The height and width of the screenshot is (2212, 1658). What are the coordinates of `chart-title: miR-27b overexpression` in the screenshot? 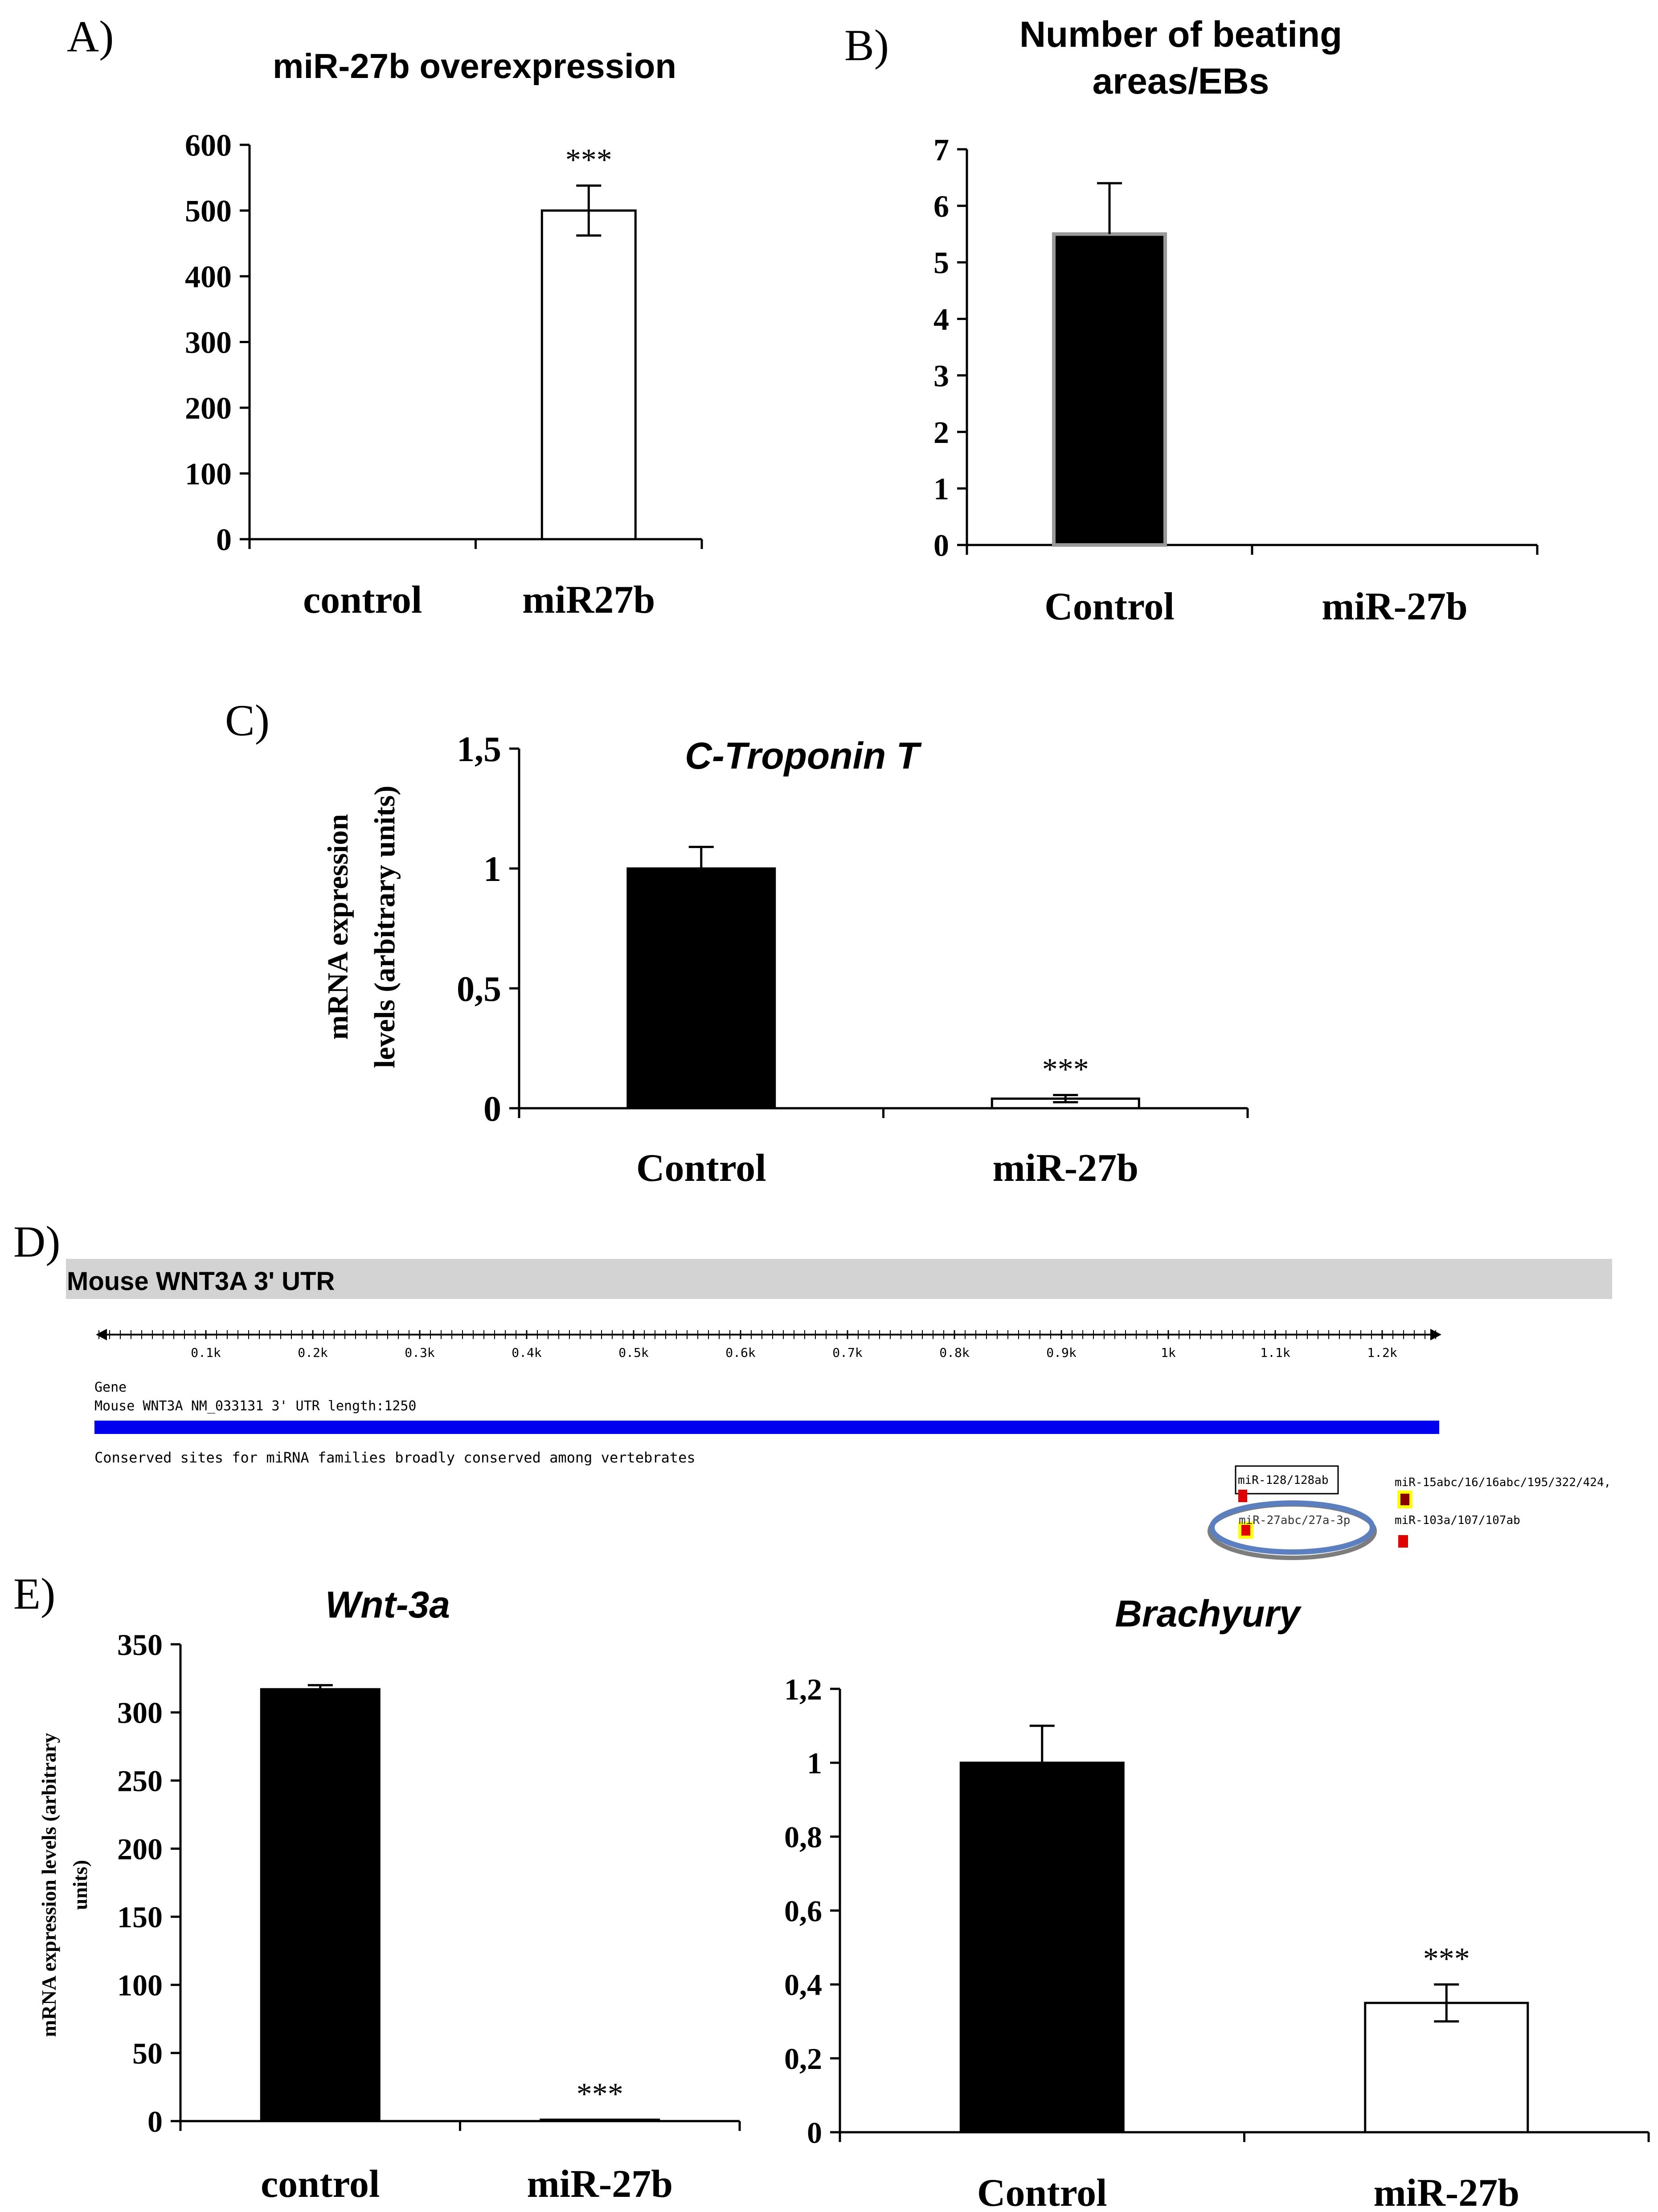 It's located at (475, 66).